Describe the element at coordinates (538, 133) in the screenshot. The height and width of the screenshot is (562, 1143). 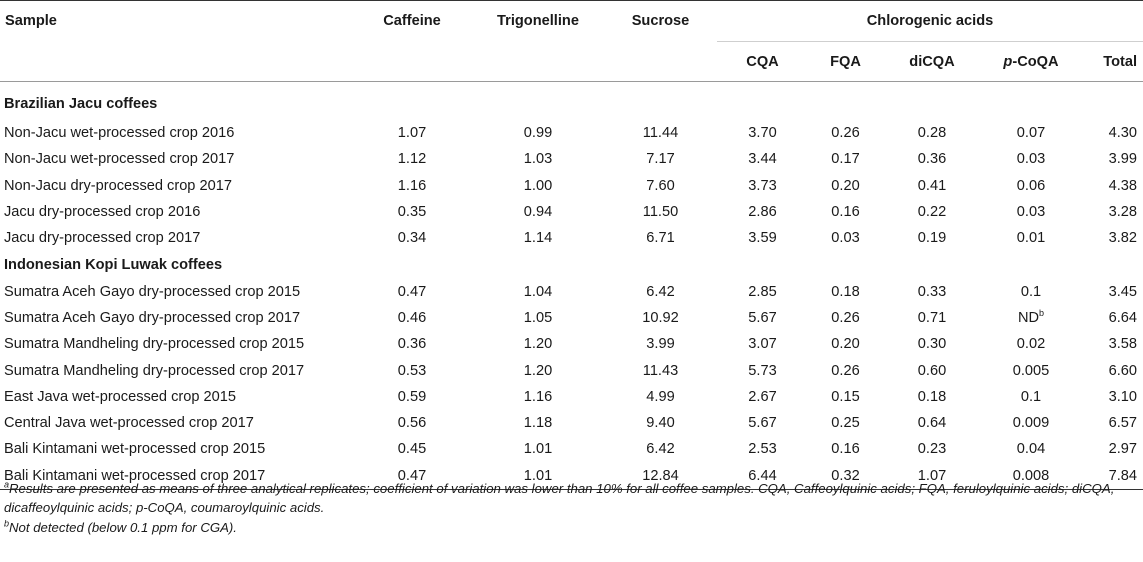
I see `cell-trigonelline: 0.99` at that location.